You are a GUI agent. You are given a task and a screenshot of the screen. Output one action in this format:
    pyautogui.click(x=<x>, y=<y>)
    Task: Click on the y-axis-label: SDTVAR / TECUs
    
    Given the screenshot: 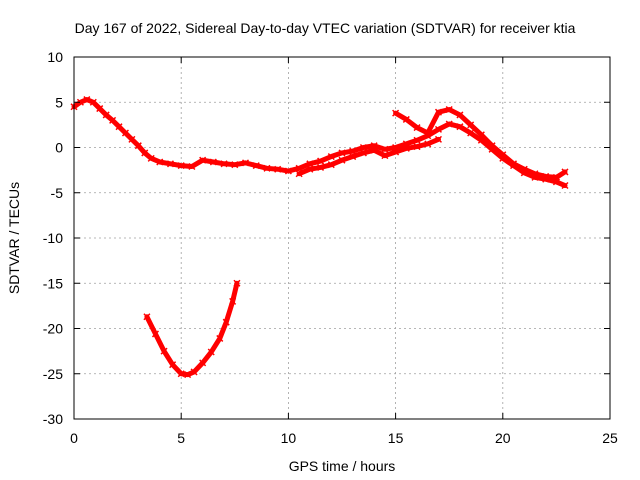 What is the action you would take?
    pyautogui.click(x=14, y=238)
    